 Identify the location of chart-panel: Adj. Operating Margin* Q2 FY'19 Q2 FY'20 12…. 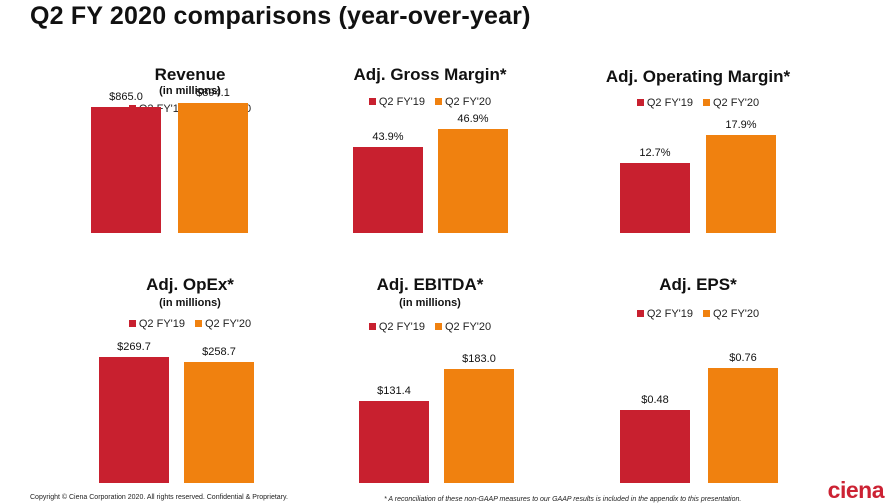
(698, 170).